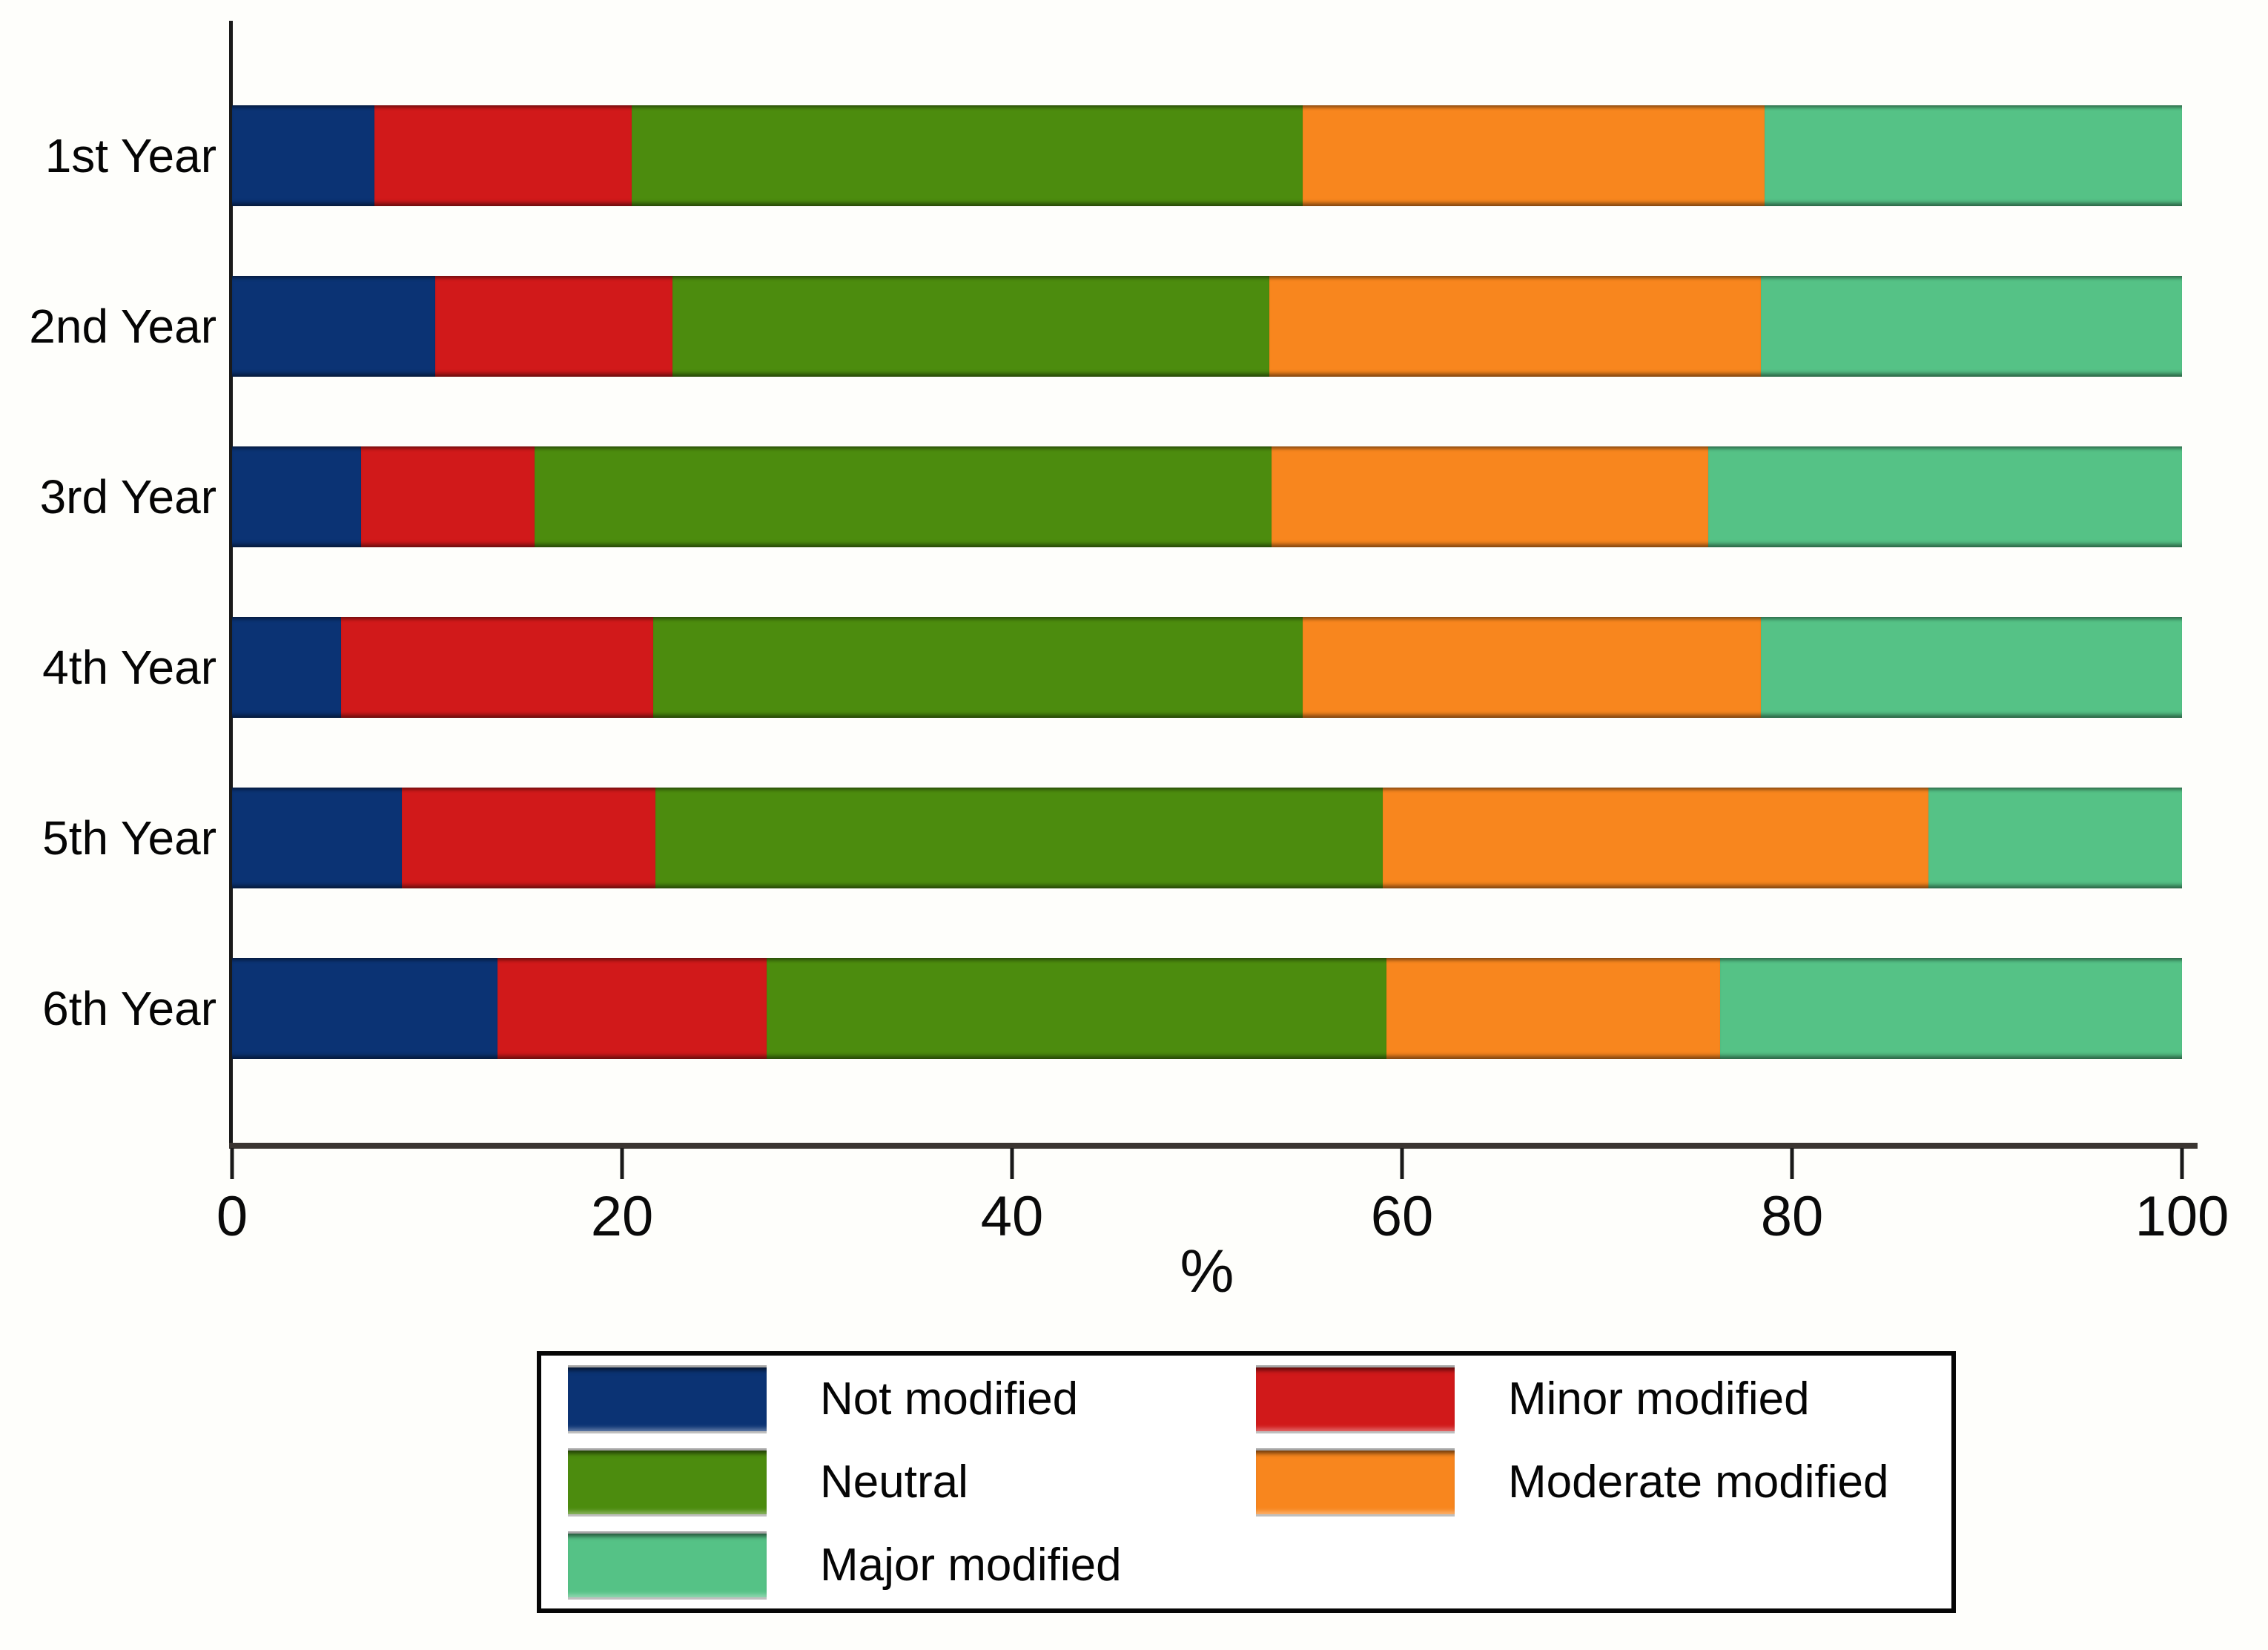 Image resolution: width=2268 pixels, height=1650 pixels. Describe the element at coordinates (667, 1565) in the screenshot. I see `legend-swatch-major-modified` at that location.